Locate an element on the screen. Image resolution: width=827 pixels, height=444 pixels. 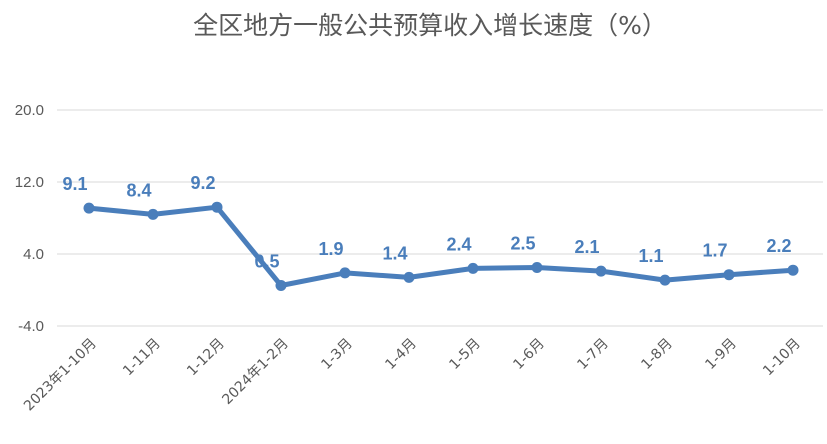
x-tick-label: 1-7月 is located at coordinates (592, 354).